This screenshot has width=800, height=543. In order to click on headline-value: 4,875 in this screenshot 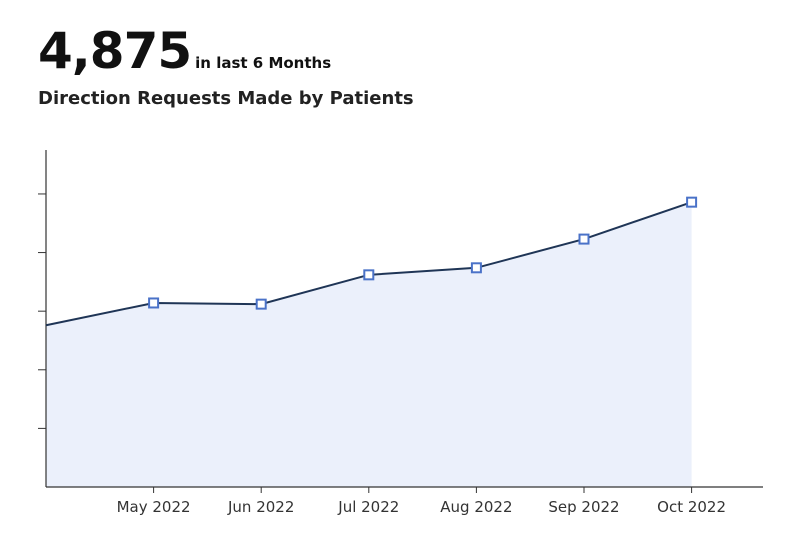, I will do `click(115, 51)`.